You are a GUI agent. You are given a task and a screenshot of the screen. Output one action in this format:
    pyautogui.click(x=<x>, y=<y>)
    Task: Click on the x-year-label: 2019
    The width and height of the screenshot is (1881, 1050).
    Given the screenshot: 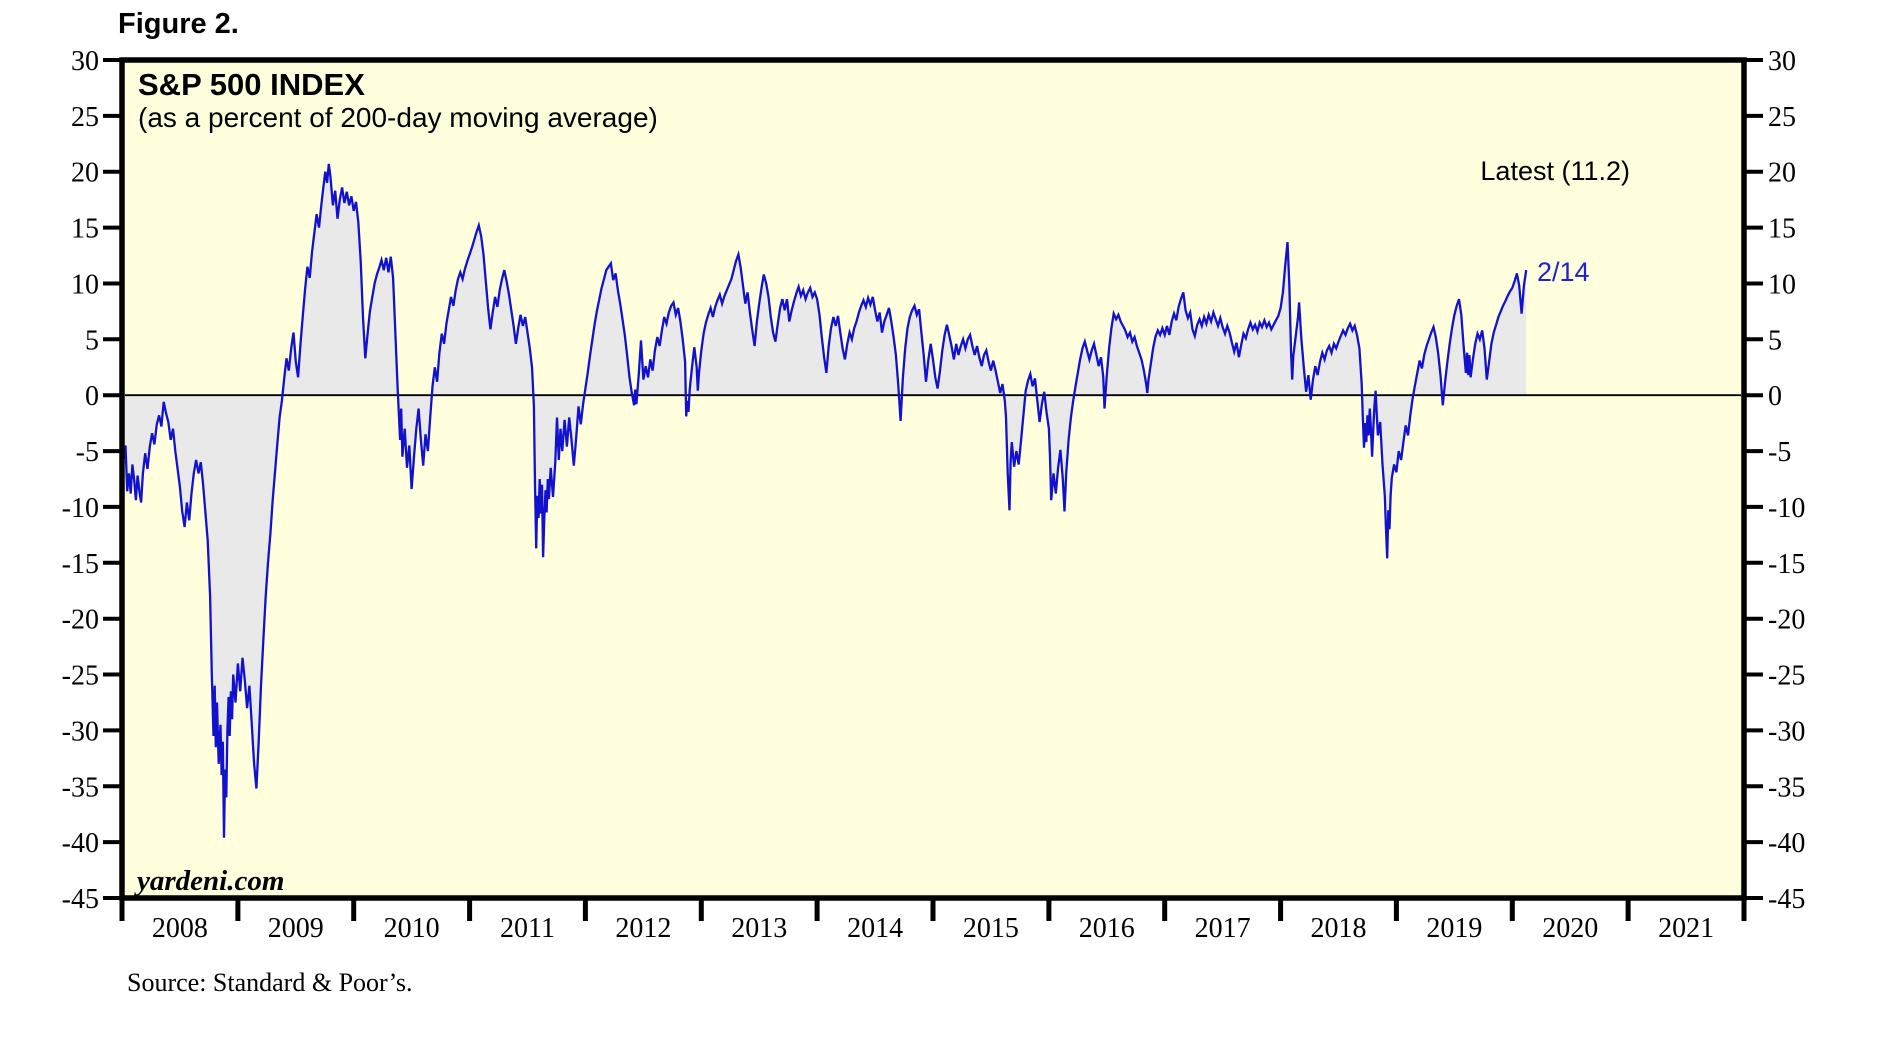 What is the action you would take?
    pyautogui.click(x=1454, y=928)
    